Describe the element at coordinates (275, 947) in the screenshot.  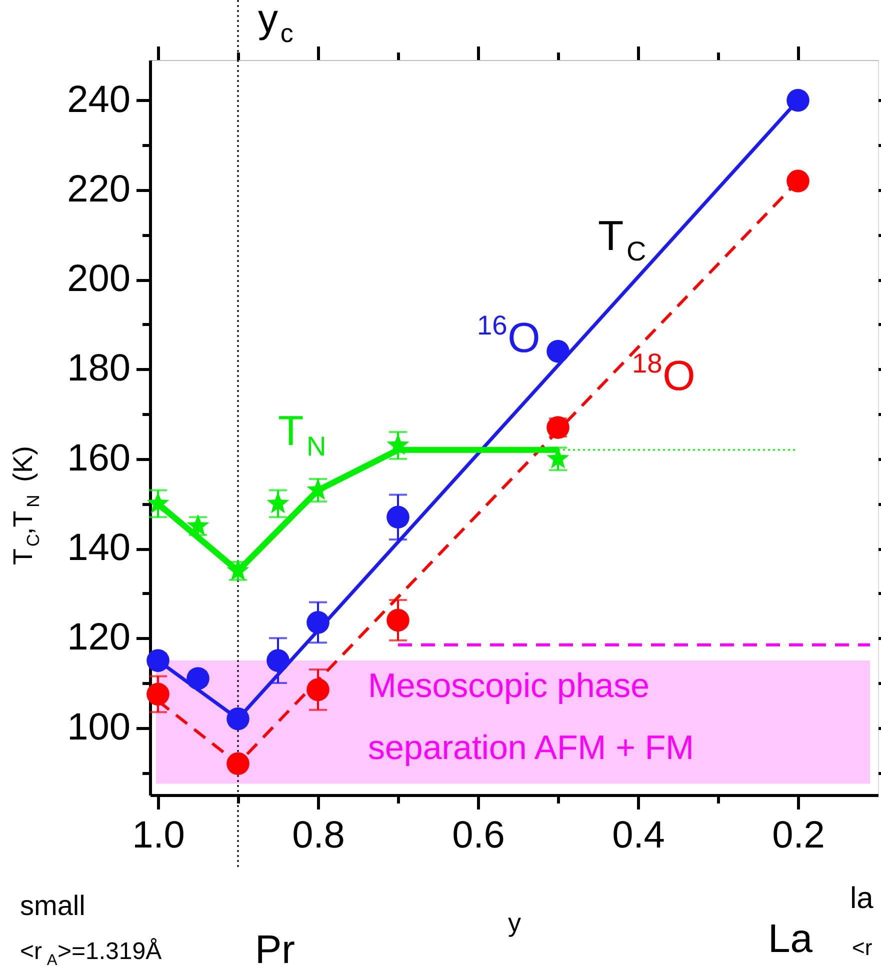
I see `text: Pr` at that location.